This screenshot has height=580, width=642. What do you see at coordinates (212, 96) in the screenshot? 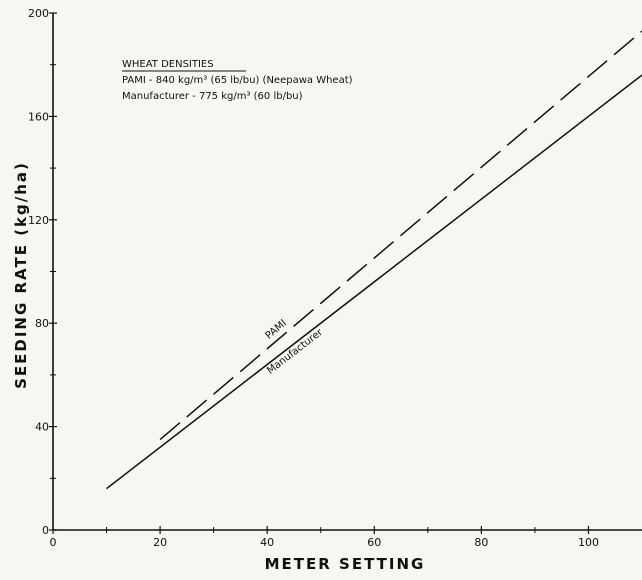
I see `legend-entry-manufacturer: Manufacturer - 775 kg/m³ (60 lb/bu)` at bounding box center [212, 96].